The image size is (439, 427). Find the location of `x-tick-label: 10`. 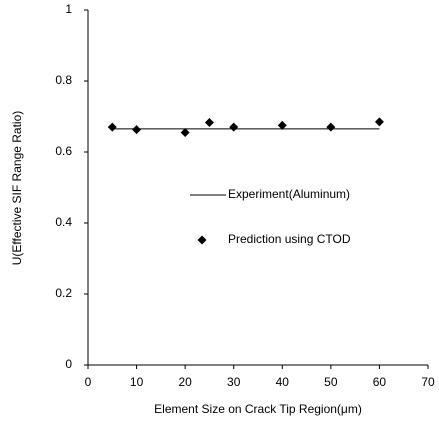

x-tick-label: 10 is located at coordinates (137, 382).